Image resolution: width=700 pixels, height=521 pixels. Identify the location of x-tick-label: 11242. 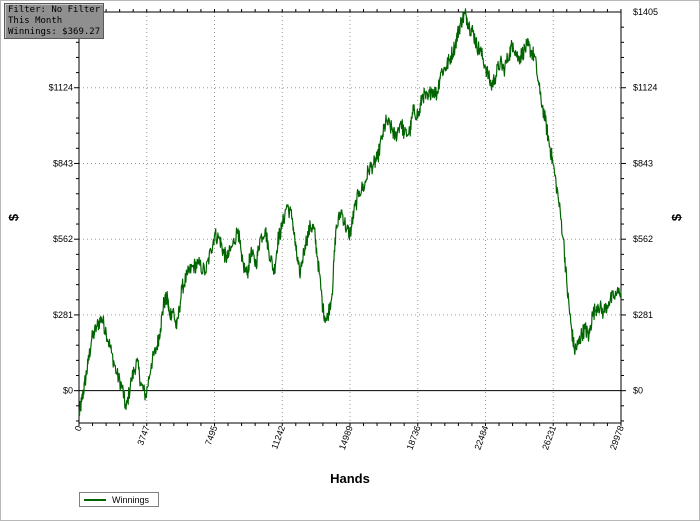
(278, 437).